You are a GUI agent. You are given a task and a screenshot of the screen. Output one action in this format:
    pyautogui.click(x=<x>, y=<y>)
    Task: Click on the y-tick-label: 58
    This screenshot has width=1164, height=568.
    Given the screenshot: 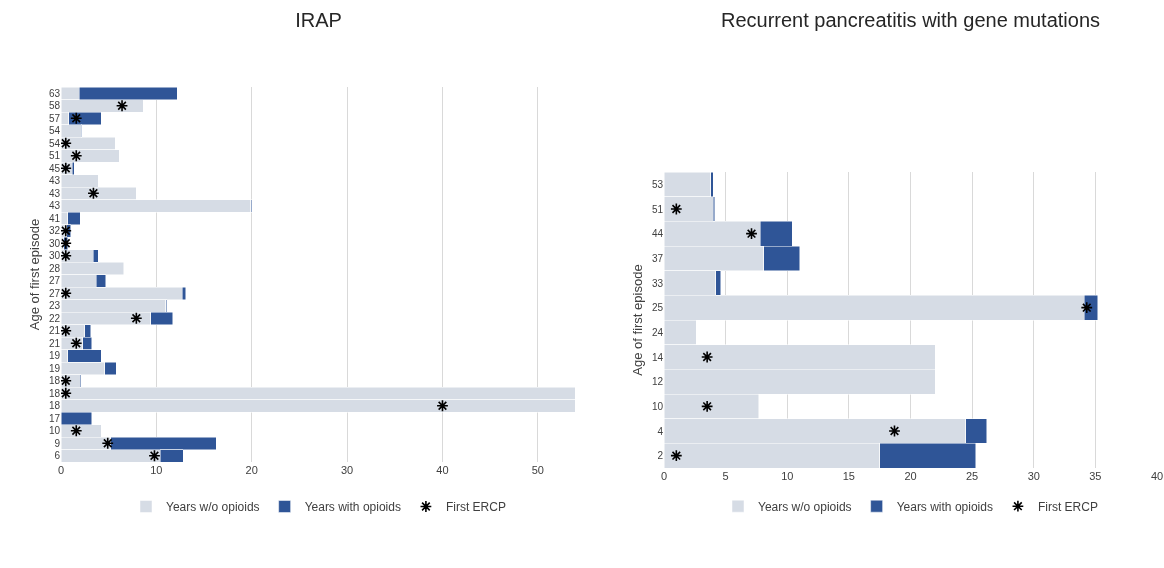 What is the action you would take?
    pyautogui.click(x=54, y=106)
    